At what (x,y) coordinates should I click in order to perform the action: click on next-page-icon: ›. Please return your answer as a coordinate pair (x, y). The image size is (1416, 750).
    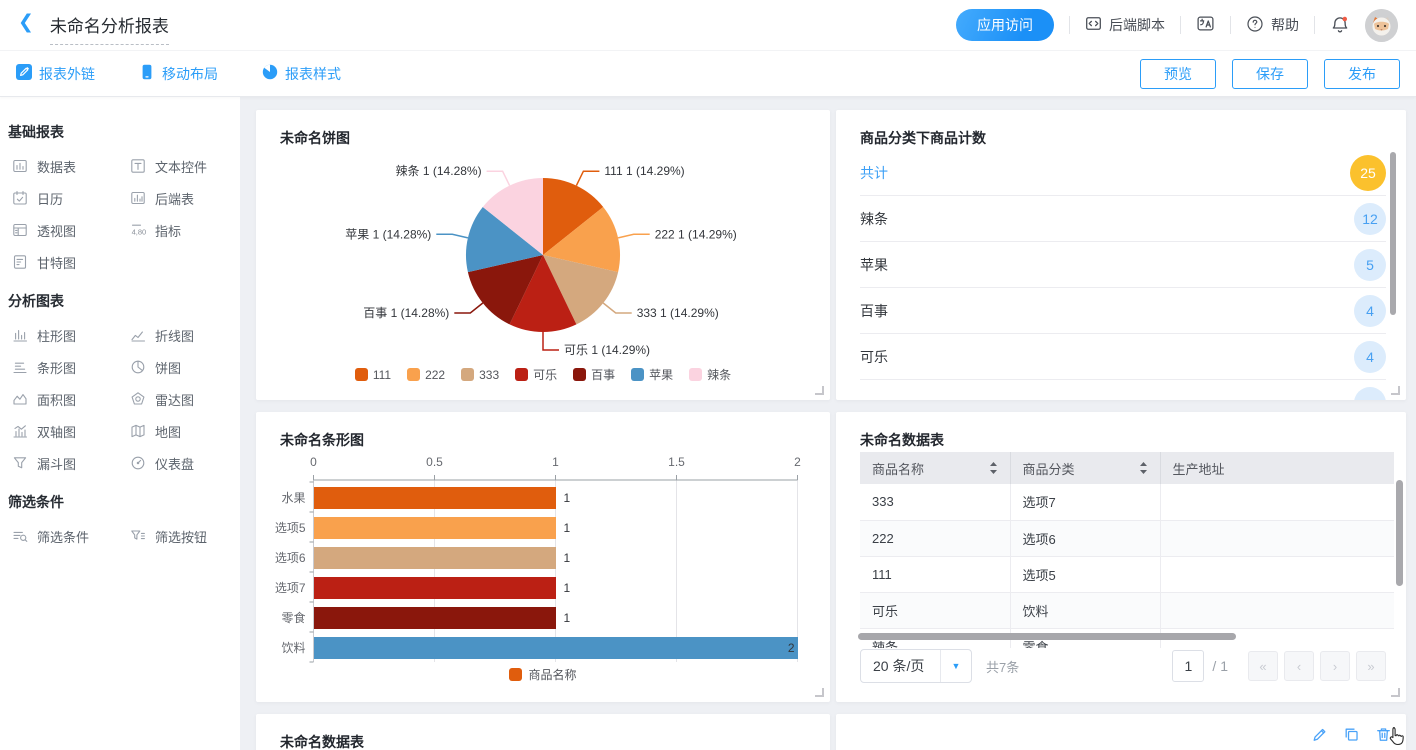
    Looking at the image, I should click on (1335, 666).